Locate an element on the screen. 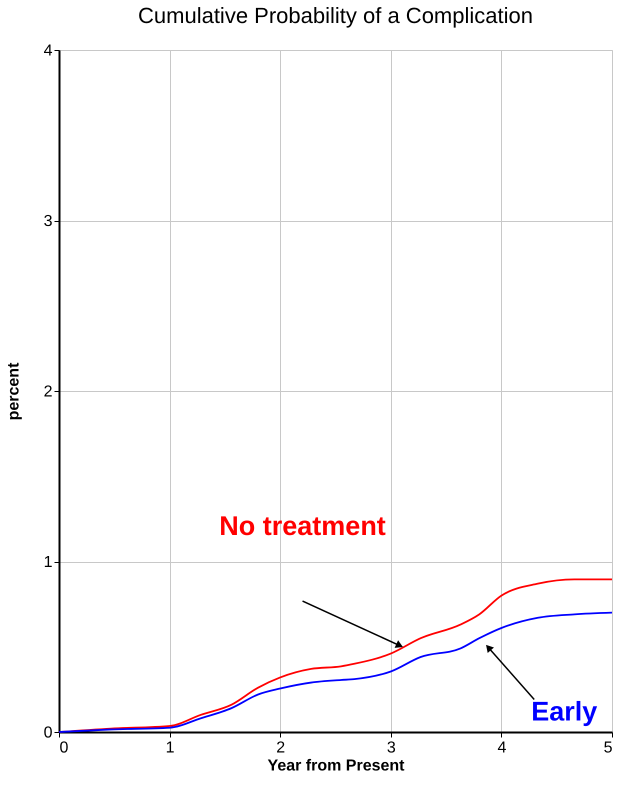 The image size is (626, 792). y-tick-label: 1 is located at coordinates (48, 562).